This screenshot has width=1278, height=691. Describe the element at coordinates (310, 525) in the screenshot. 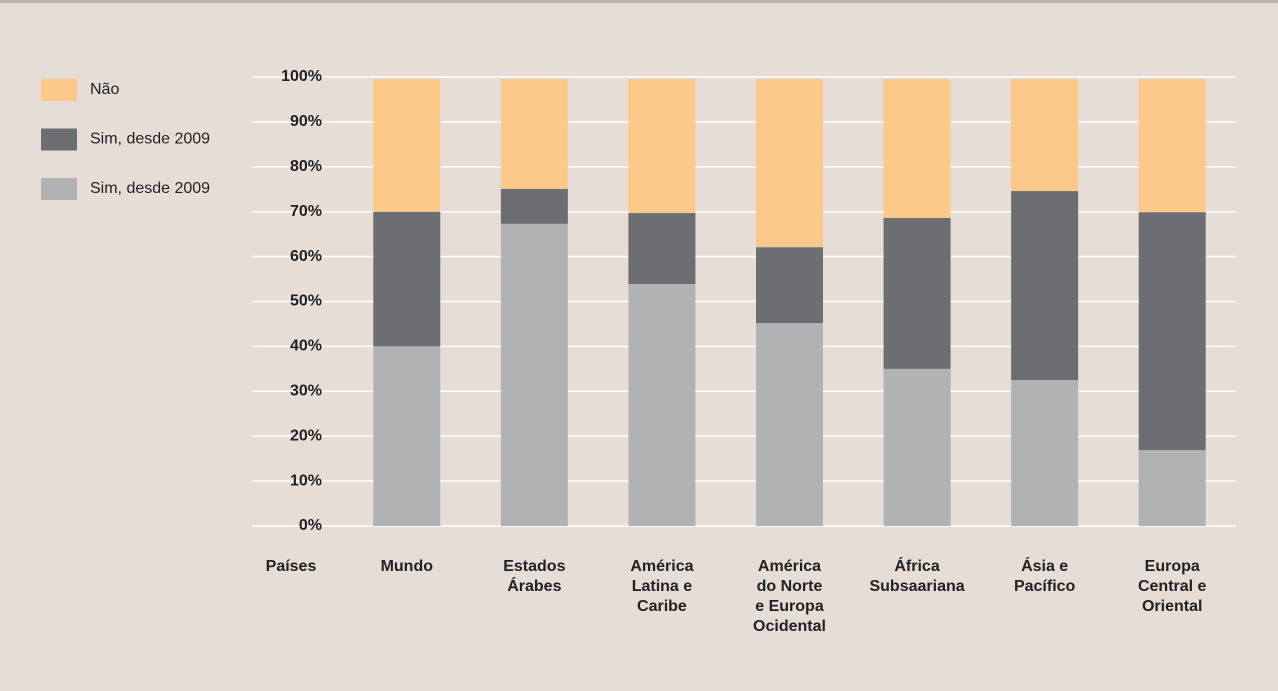

I see `y-tick-label: 0%` at that location.